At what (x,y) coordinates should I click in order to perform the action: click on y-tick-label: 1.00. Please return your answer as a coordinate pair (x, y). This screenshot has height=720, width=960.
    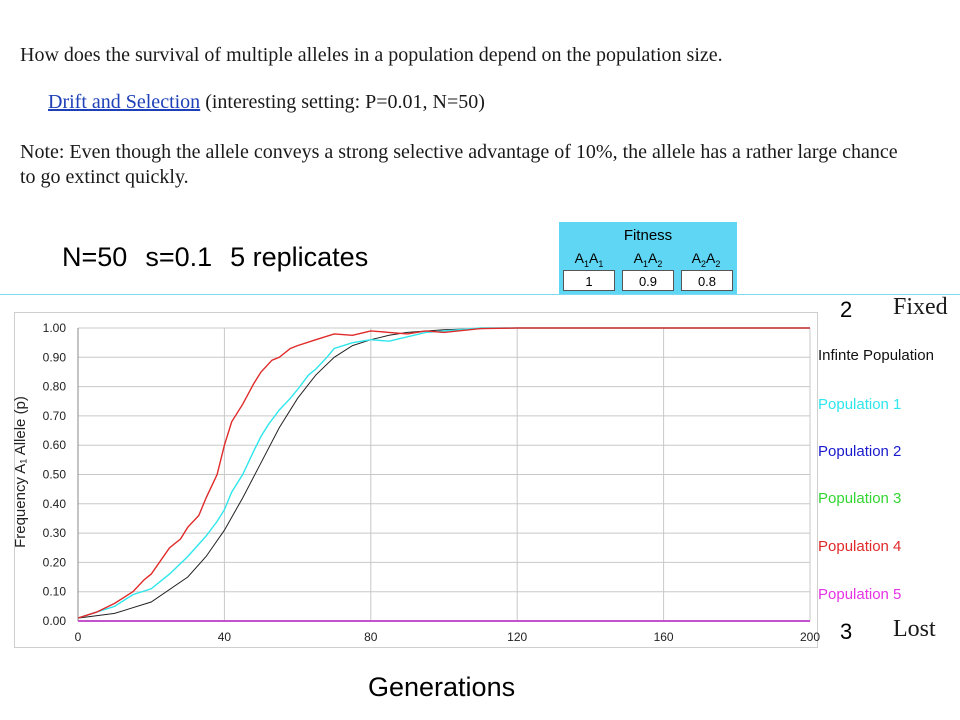
    Looking at the image, I should click on (55, 328).